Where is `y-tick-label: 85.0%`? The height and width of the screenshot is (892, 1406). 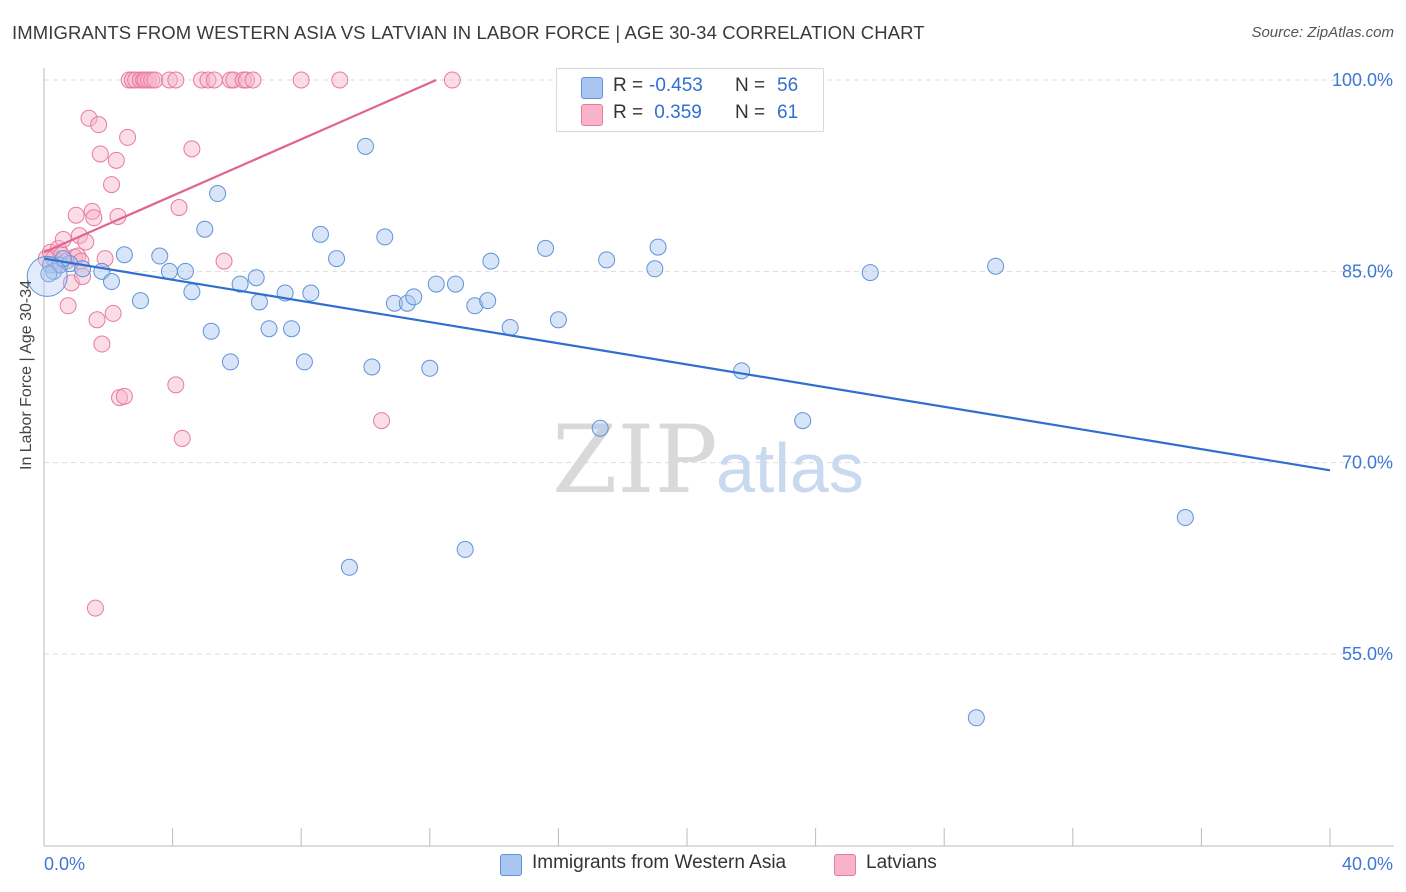 y-tick-label: 85.0% is located at coordinates (1367, 271).